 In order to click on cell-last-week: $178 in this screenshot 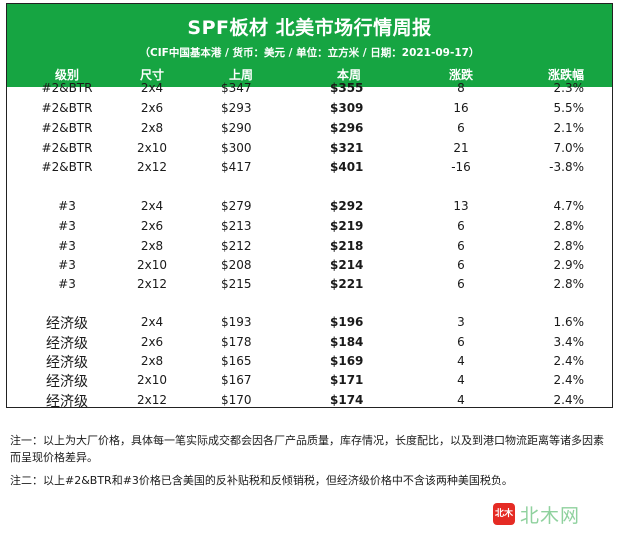, I will do `click(236, 342)`.